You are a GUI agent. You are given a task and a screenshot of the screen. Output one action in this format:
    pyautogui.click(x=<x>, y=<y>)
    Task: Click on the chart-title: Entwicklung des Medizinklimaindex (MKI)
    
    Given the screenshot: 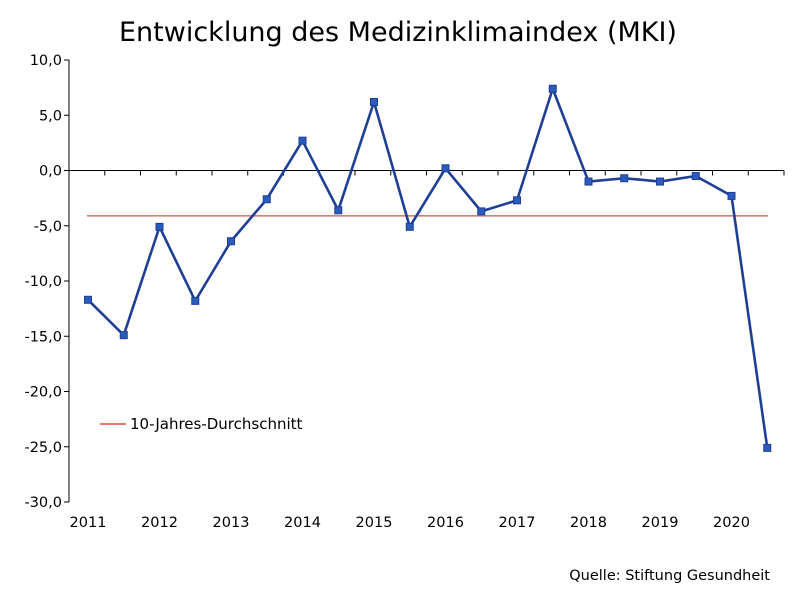 What is the action you would take?
    pyautogui.click(x=398, y=32)
    